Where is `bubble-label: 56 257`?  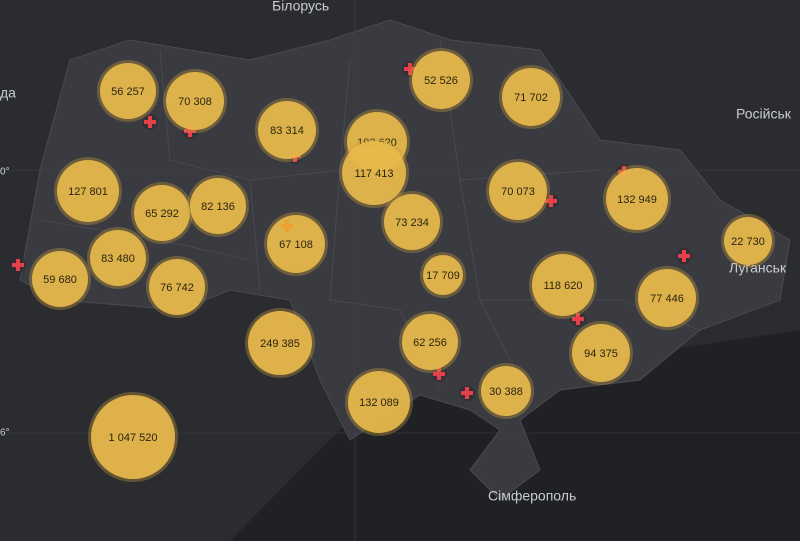 bubble-label: 56 257 is located at coordinates (128, 92).